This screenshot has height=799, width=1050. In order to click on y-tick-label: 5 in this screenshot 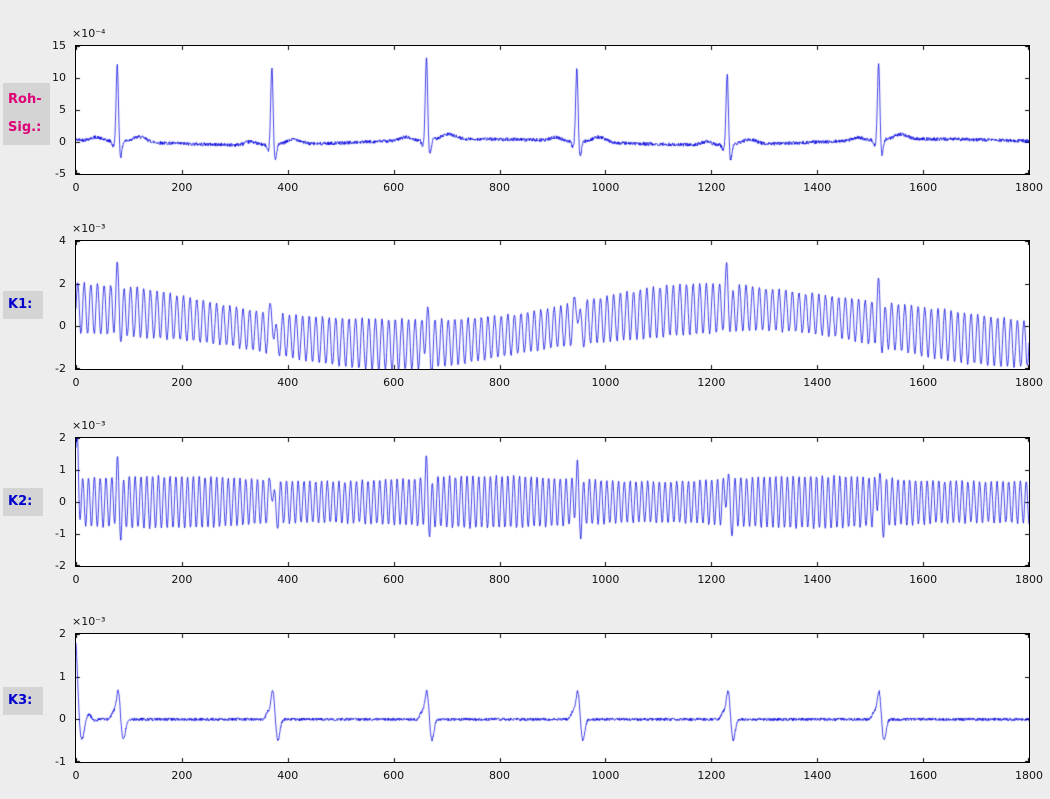, I will do `click(62, 109)`.